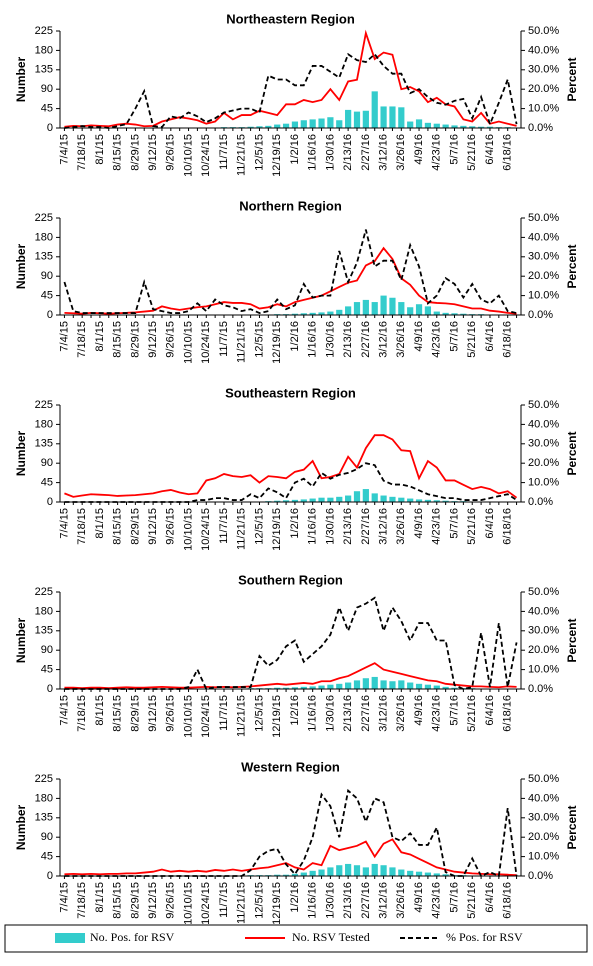  Describe the element at coordinates (572, 640) in the screenshot. I see `y2-axis-title: Percent` at that location.